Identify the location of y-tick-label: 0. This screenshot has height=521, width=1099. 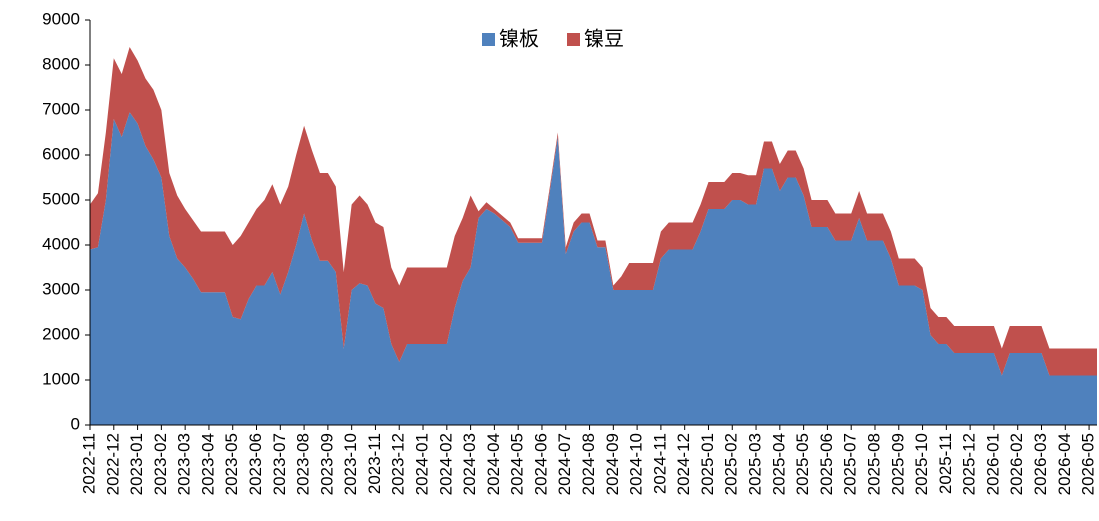
(75, 423).